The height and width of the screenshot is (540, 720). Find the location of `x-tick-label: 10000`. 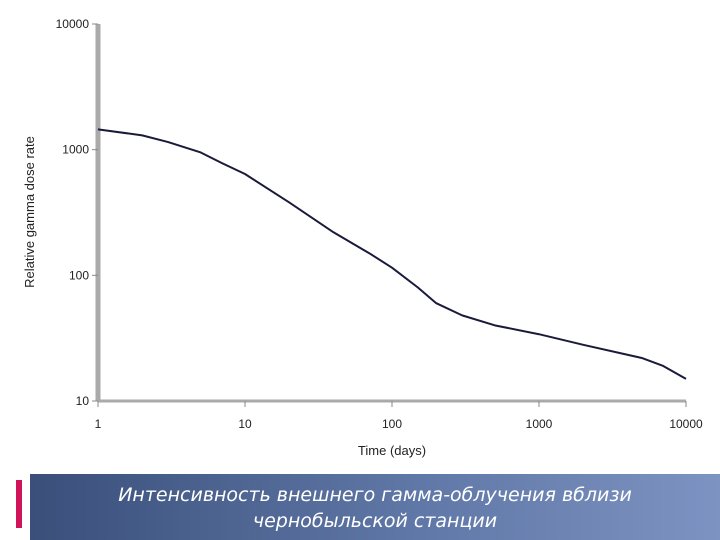

x-tick-label: 10000 is located at coordinates (686, 424).